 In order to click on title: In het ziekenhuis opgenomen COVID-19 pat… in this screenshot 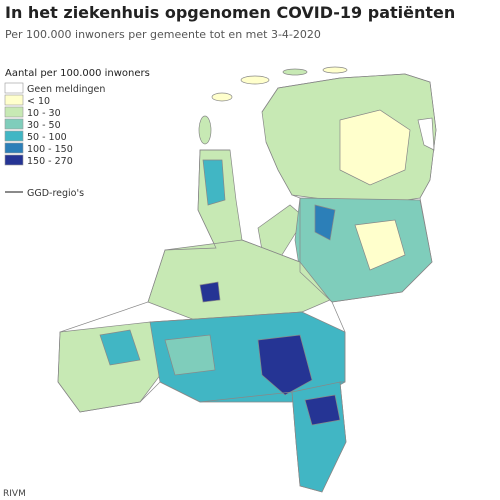, I will do `click(230, 12)`.